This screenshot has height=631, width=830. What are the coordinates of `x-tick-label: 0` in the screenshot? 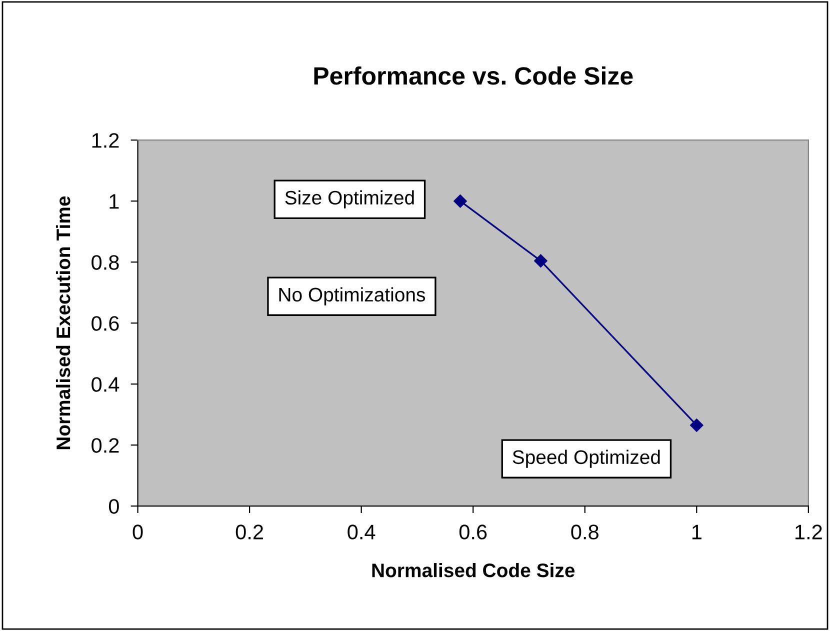 It's located at (137, 532).